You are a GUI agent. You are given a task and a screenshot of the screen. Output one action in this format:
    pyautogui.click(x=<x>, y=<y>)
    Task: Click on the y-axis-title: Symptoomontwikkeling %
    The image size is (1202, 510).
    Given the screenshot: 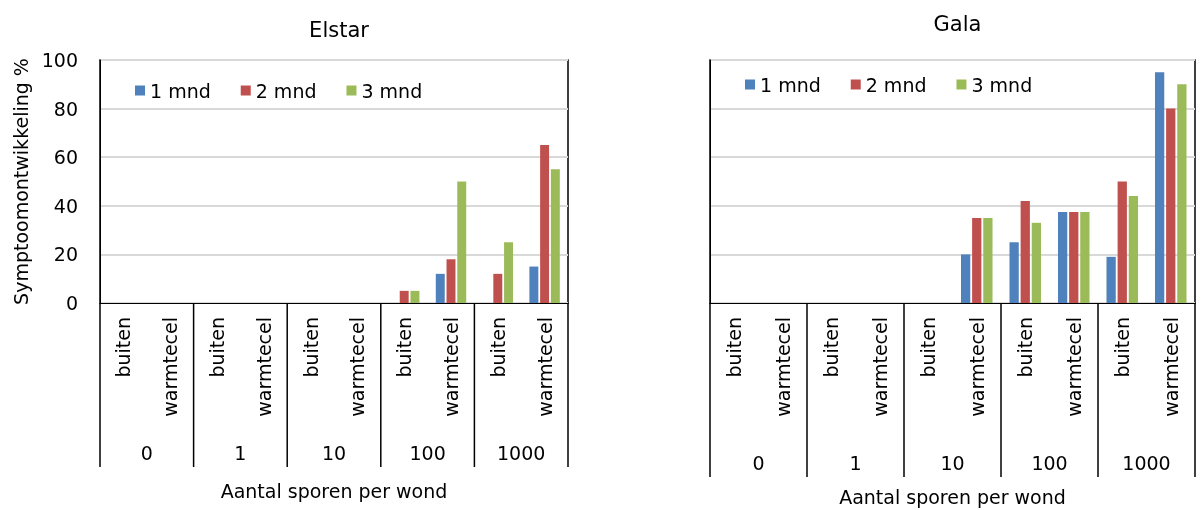 What is the action you would take?
    pyautogui.click(x=21, y=181)
    